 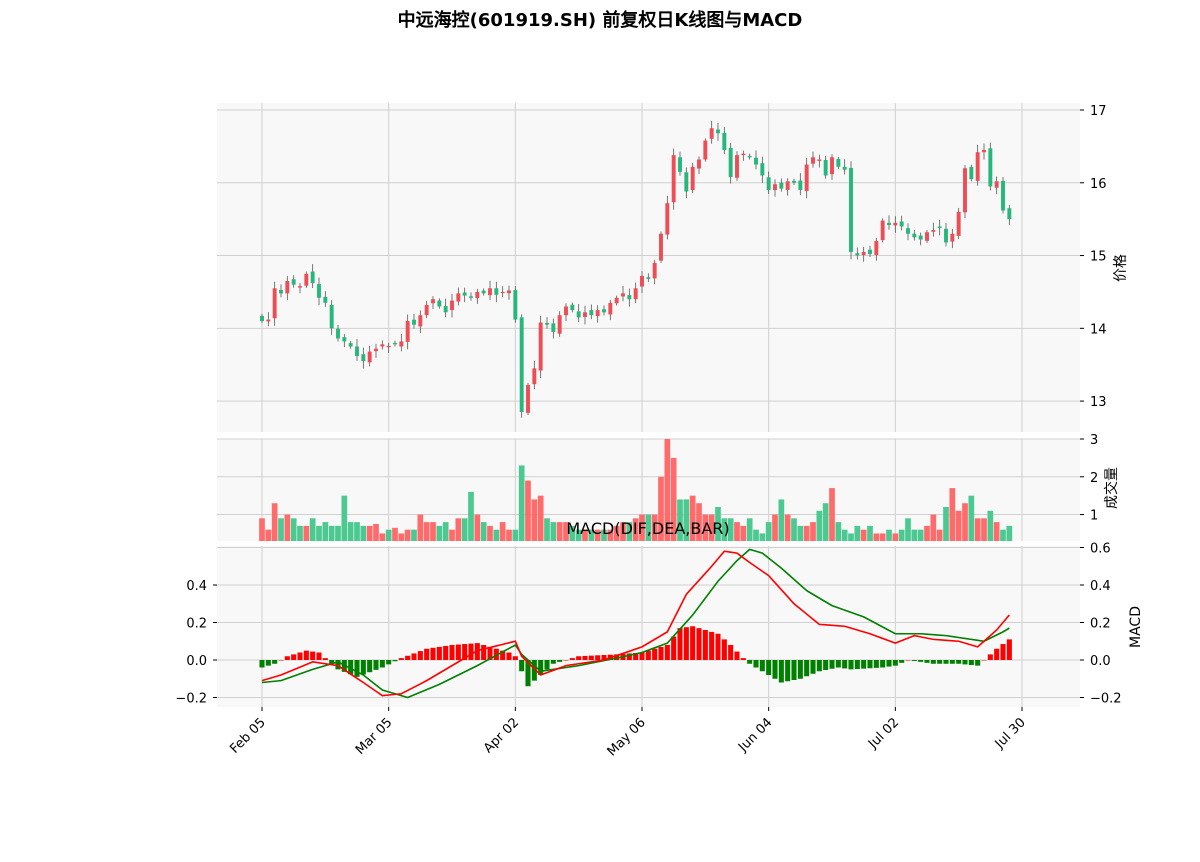 I want to click on macd-left-tick-label: −0.2, so click(x=191, y=699).